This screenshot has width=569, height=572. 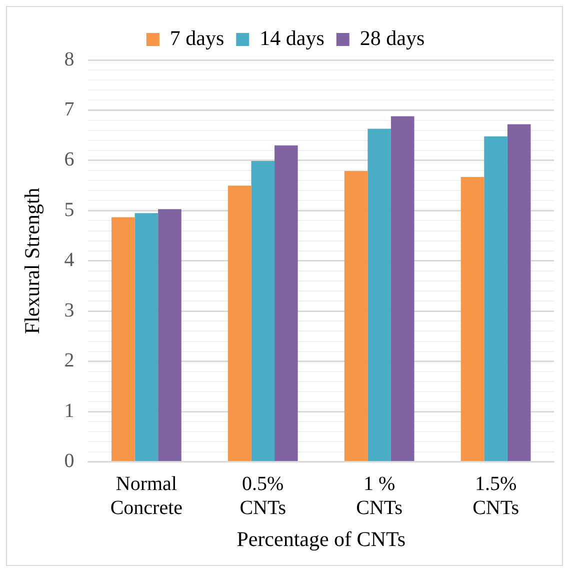 What do you see at coordinates (69, 109) in the screenshot?
I see `y-tick-label: 7` at bounding box center [69, 109].